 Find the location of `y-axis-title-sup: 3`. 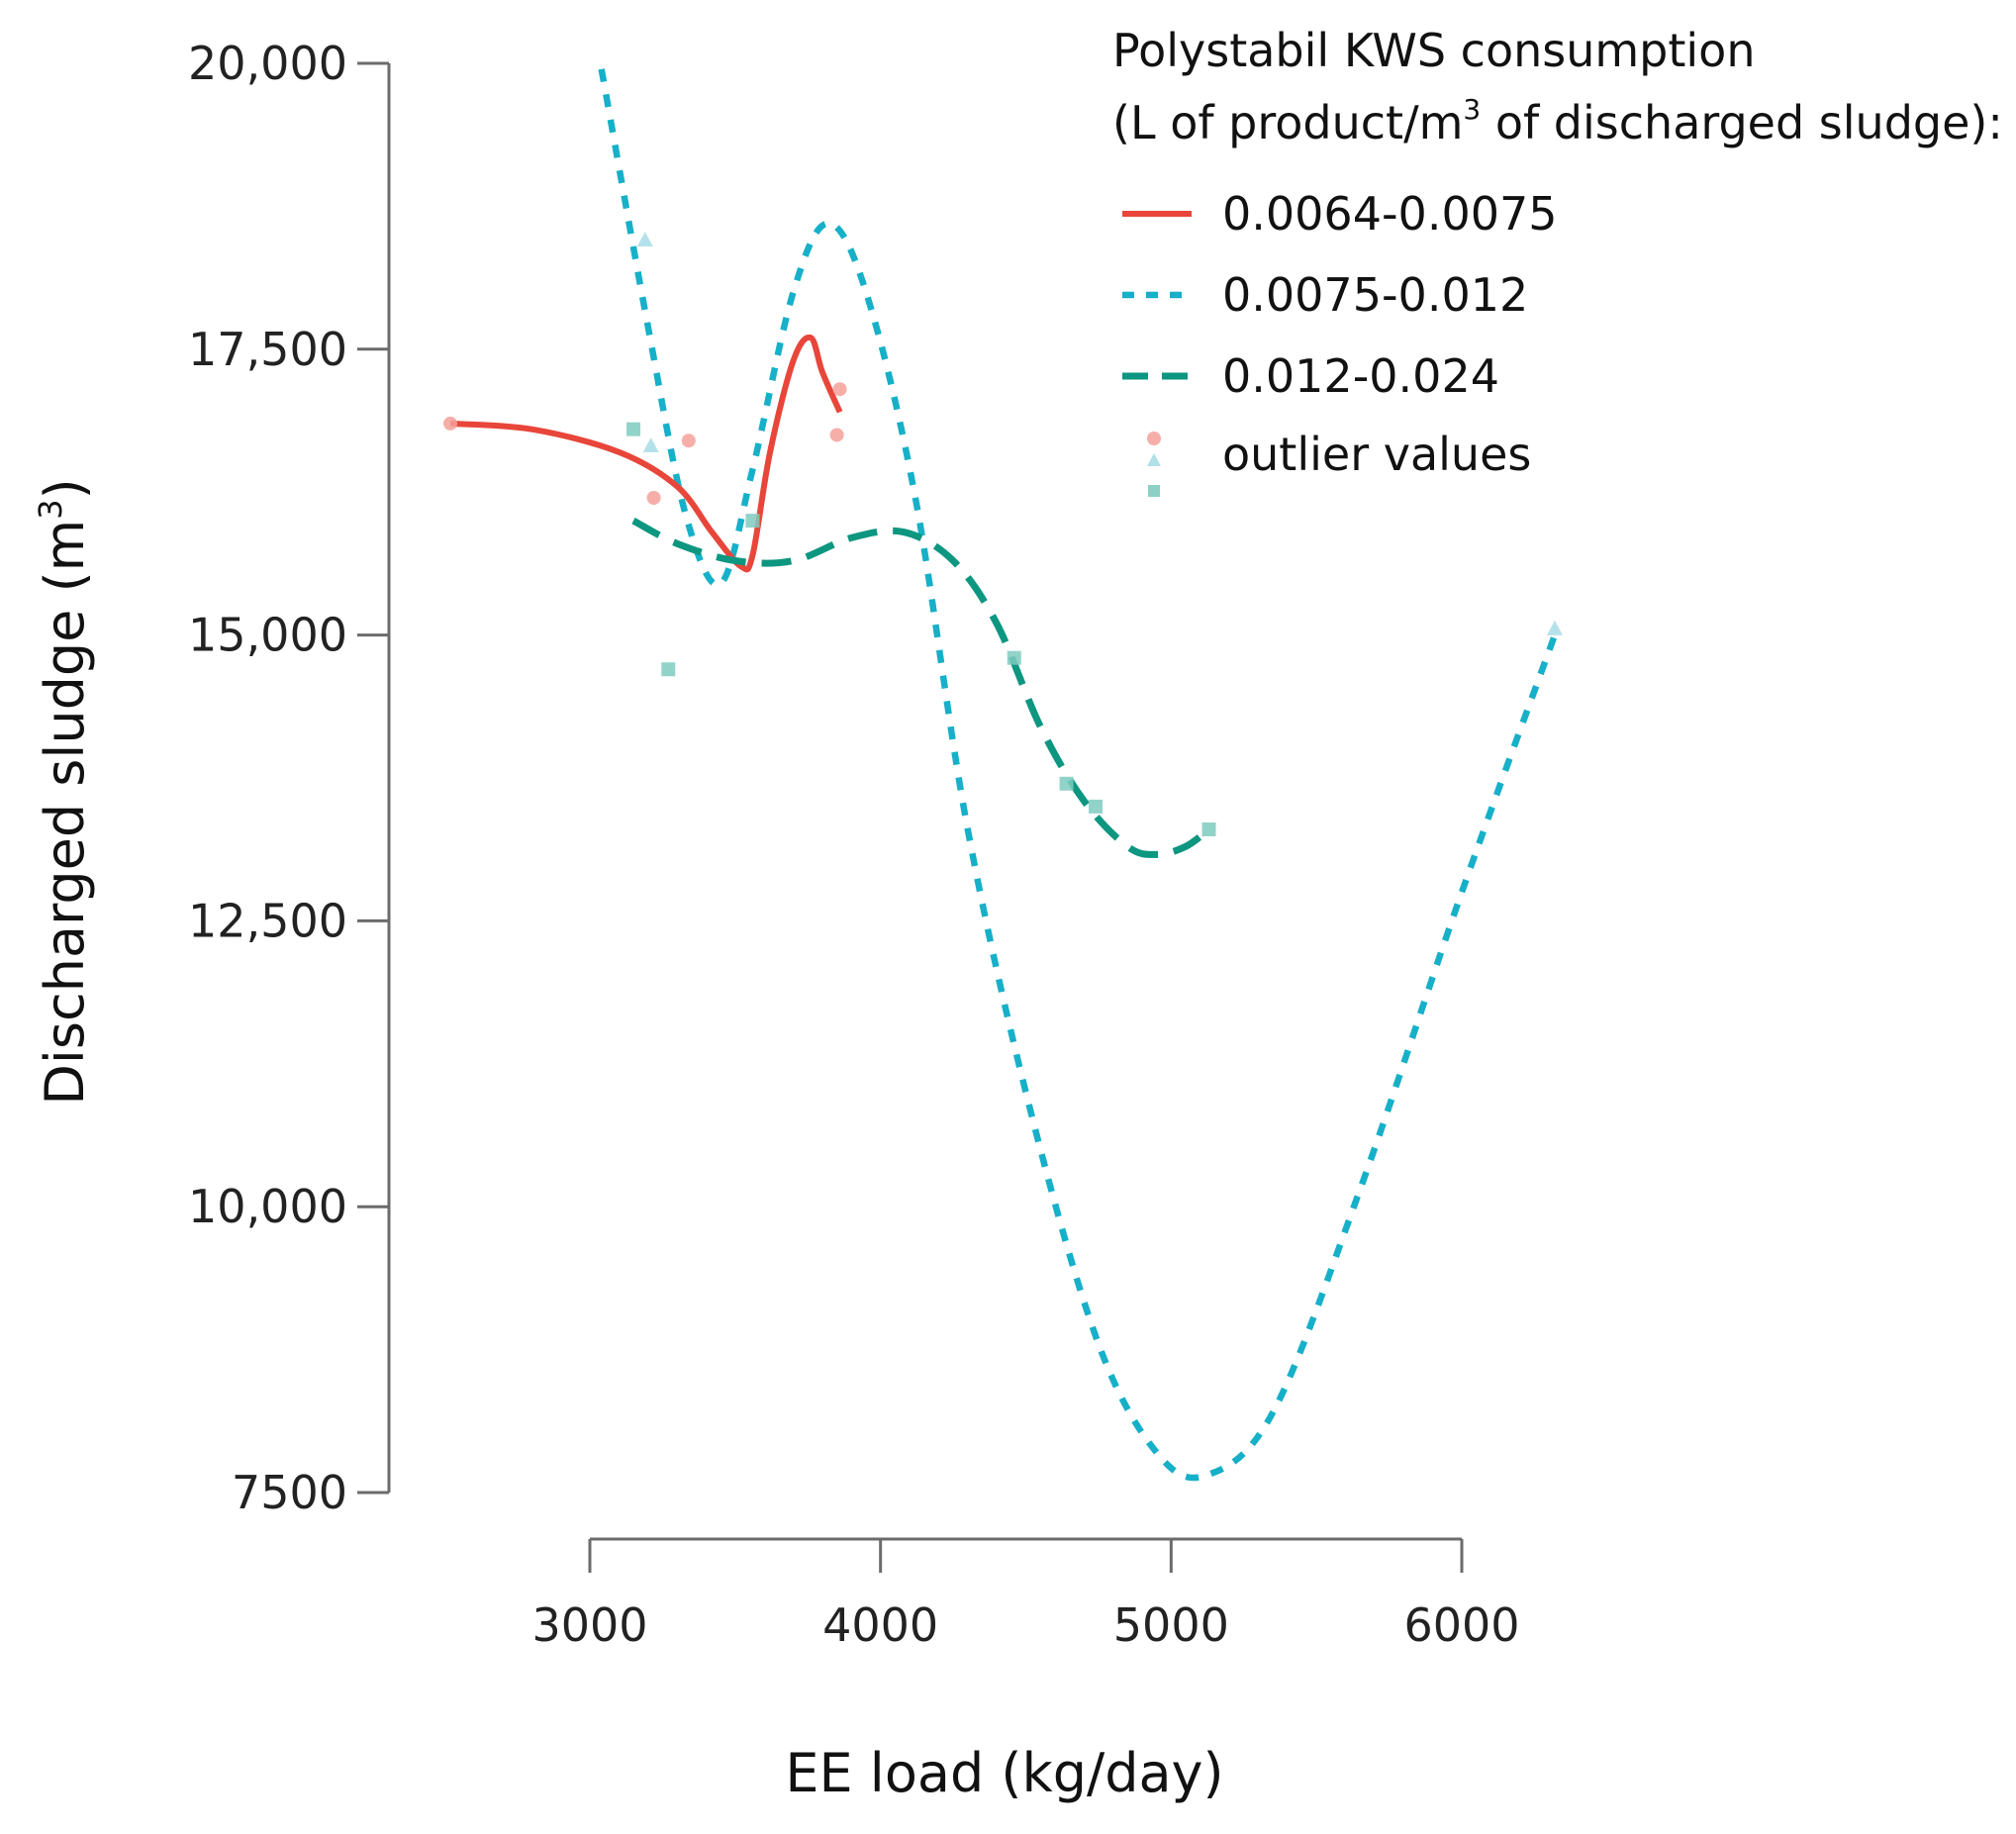

y-axis-title-sup: 3 is located at coordinates (51, 509).